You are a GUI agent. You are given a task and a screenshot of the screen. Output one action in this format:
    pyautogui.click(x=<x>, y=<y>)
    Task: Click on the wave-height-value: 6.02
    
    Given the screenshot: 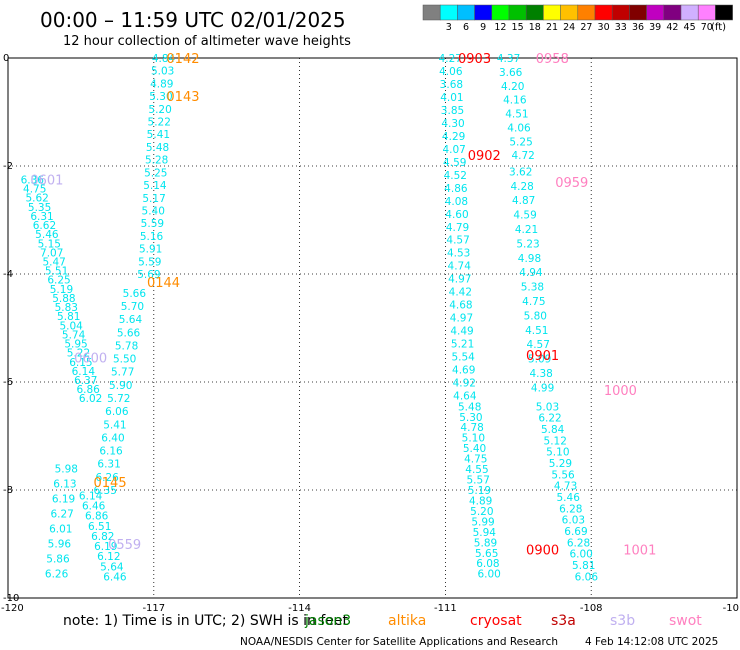 What is the action you would take?
    pyautogui.click(x=90, y=399)
    